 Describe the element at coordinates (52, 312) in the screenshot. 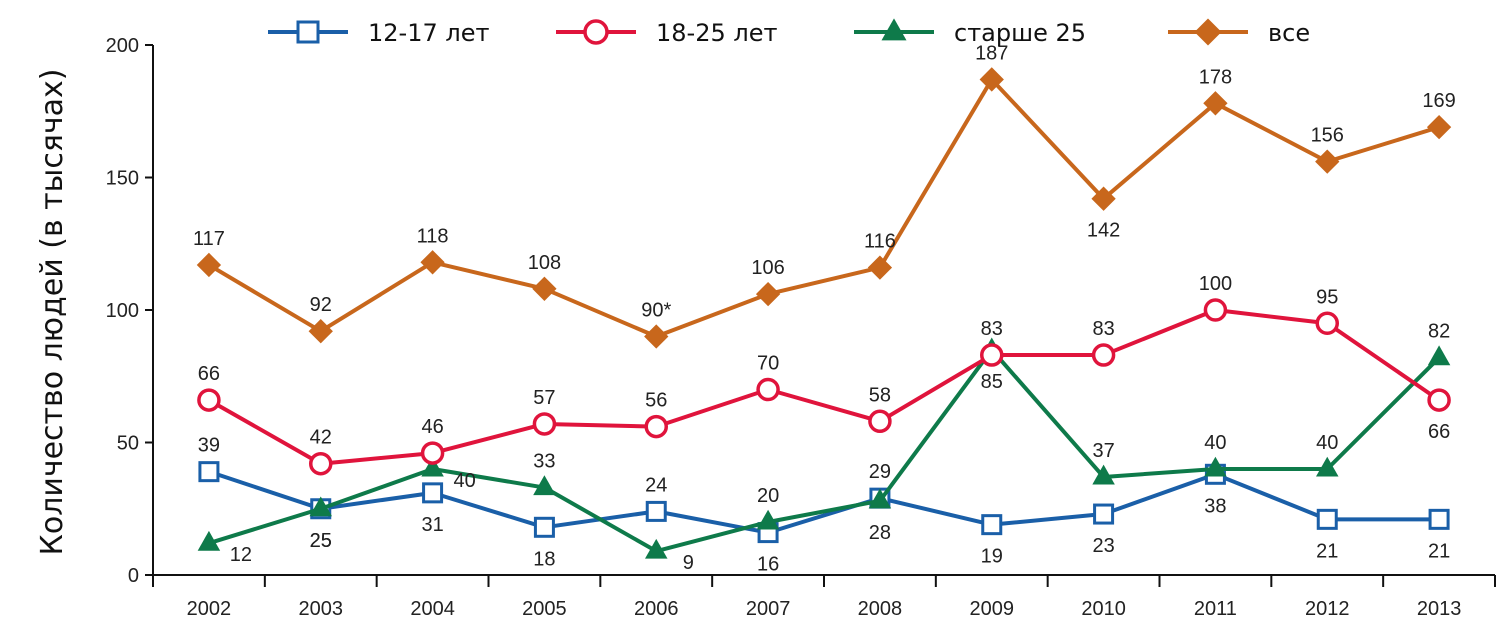

I see `y-axis-label: Количество людей (в тысячах)` at that location.